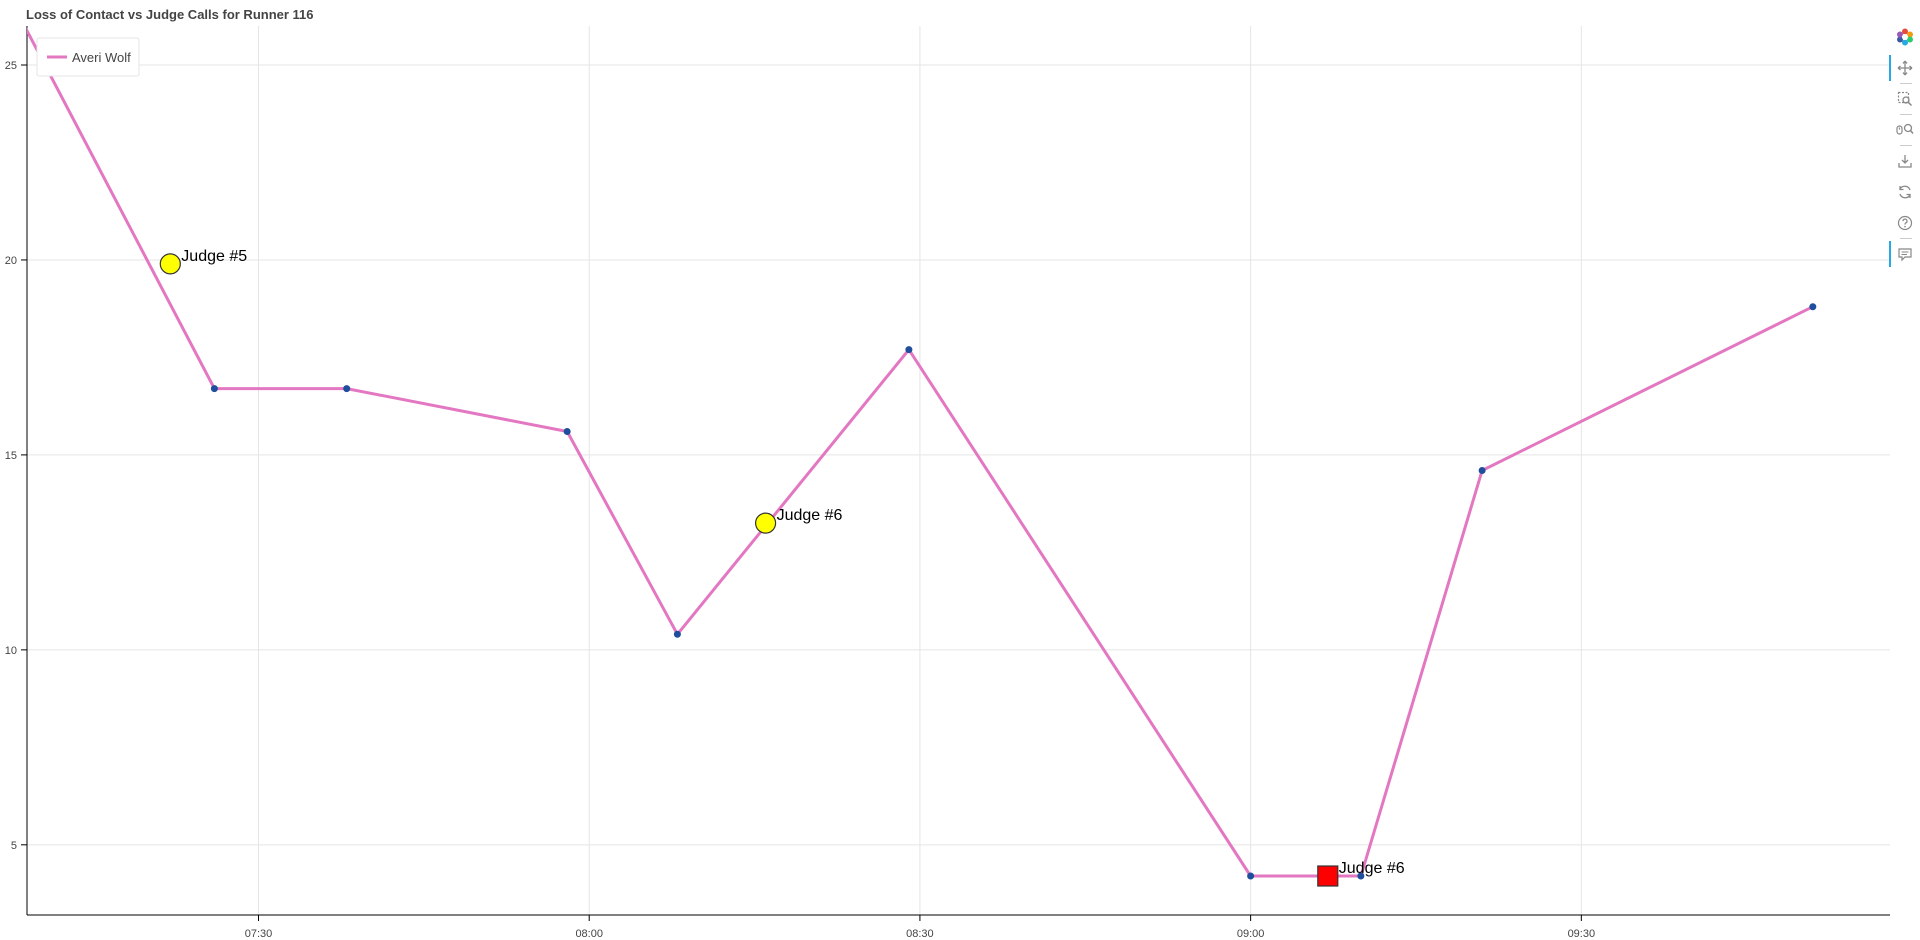  Describe the element at coordinates (1904, 146) in the screenshot. I see `toolbar` at that location.